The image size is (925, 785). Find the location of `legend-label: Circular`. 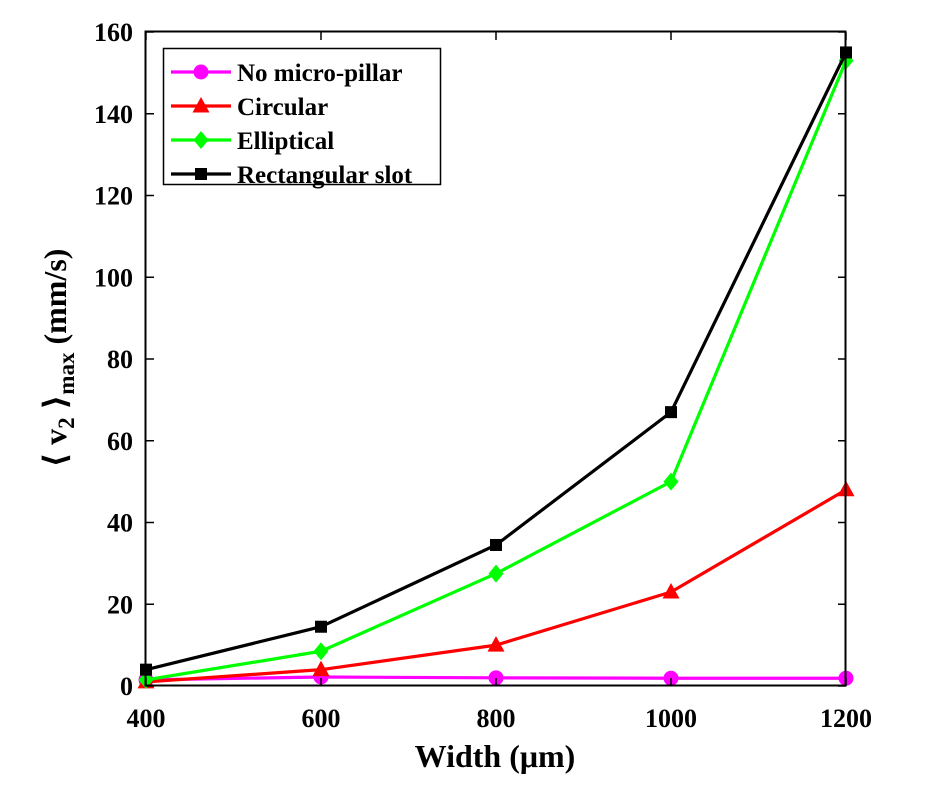

legend-label: Circular is located at coordinates (282, 107).